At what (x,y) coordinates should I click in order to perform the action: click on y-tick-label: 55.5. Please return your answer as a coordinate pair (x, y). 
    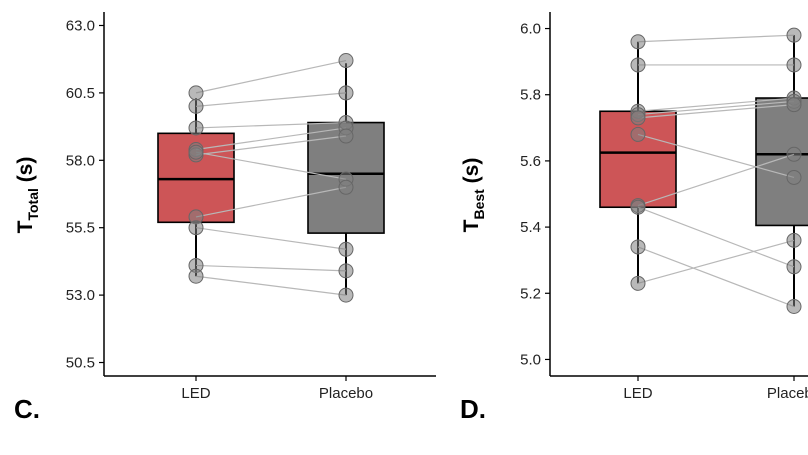
    Looking at the image, I should click on (80, 228).